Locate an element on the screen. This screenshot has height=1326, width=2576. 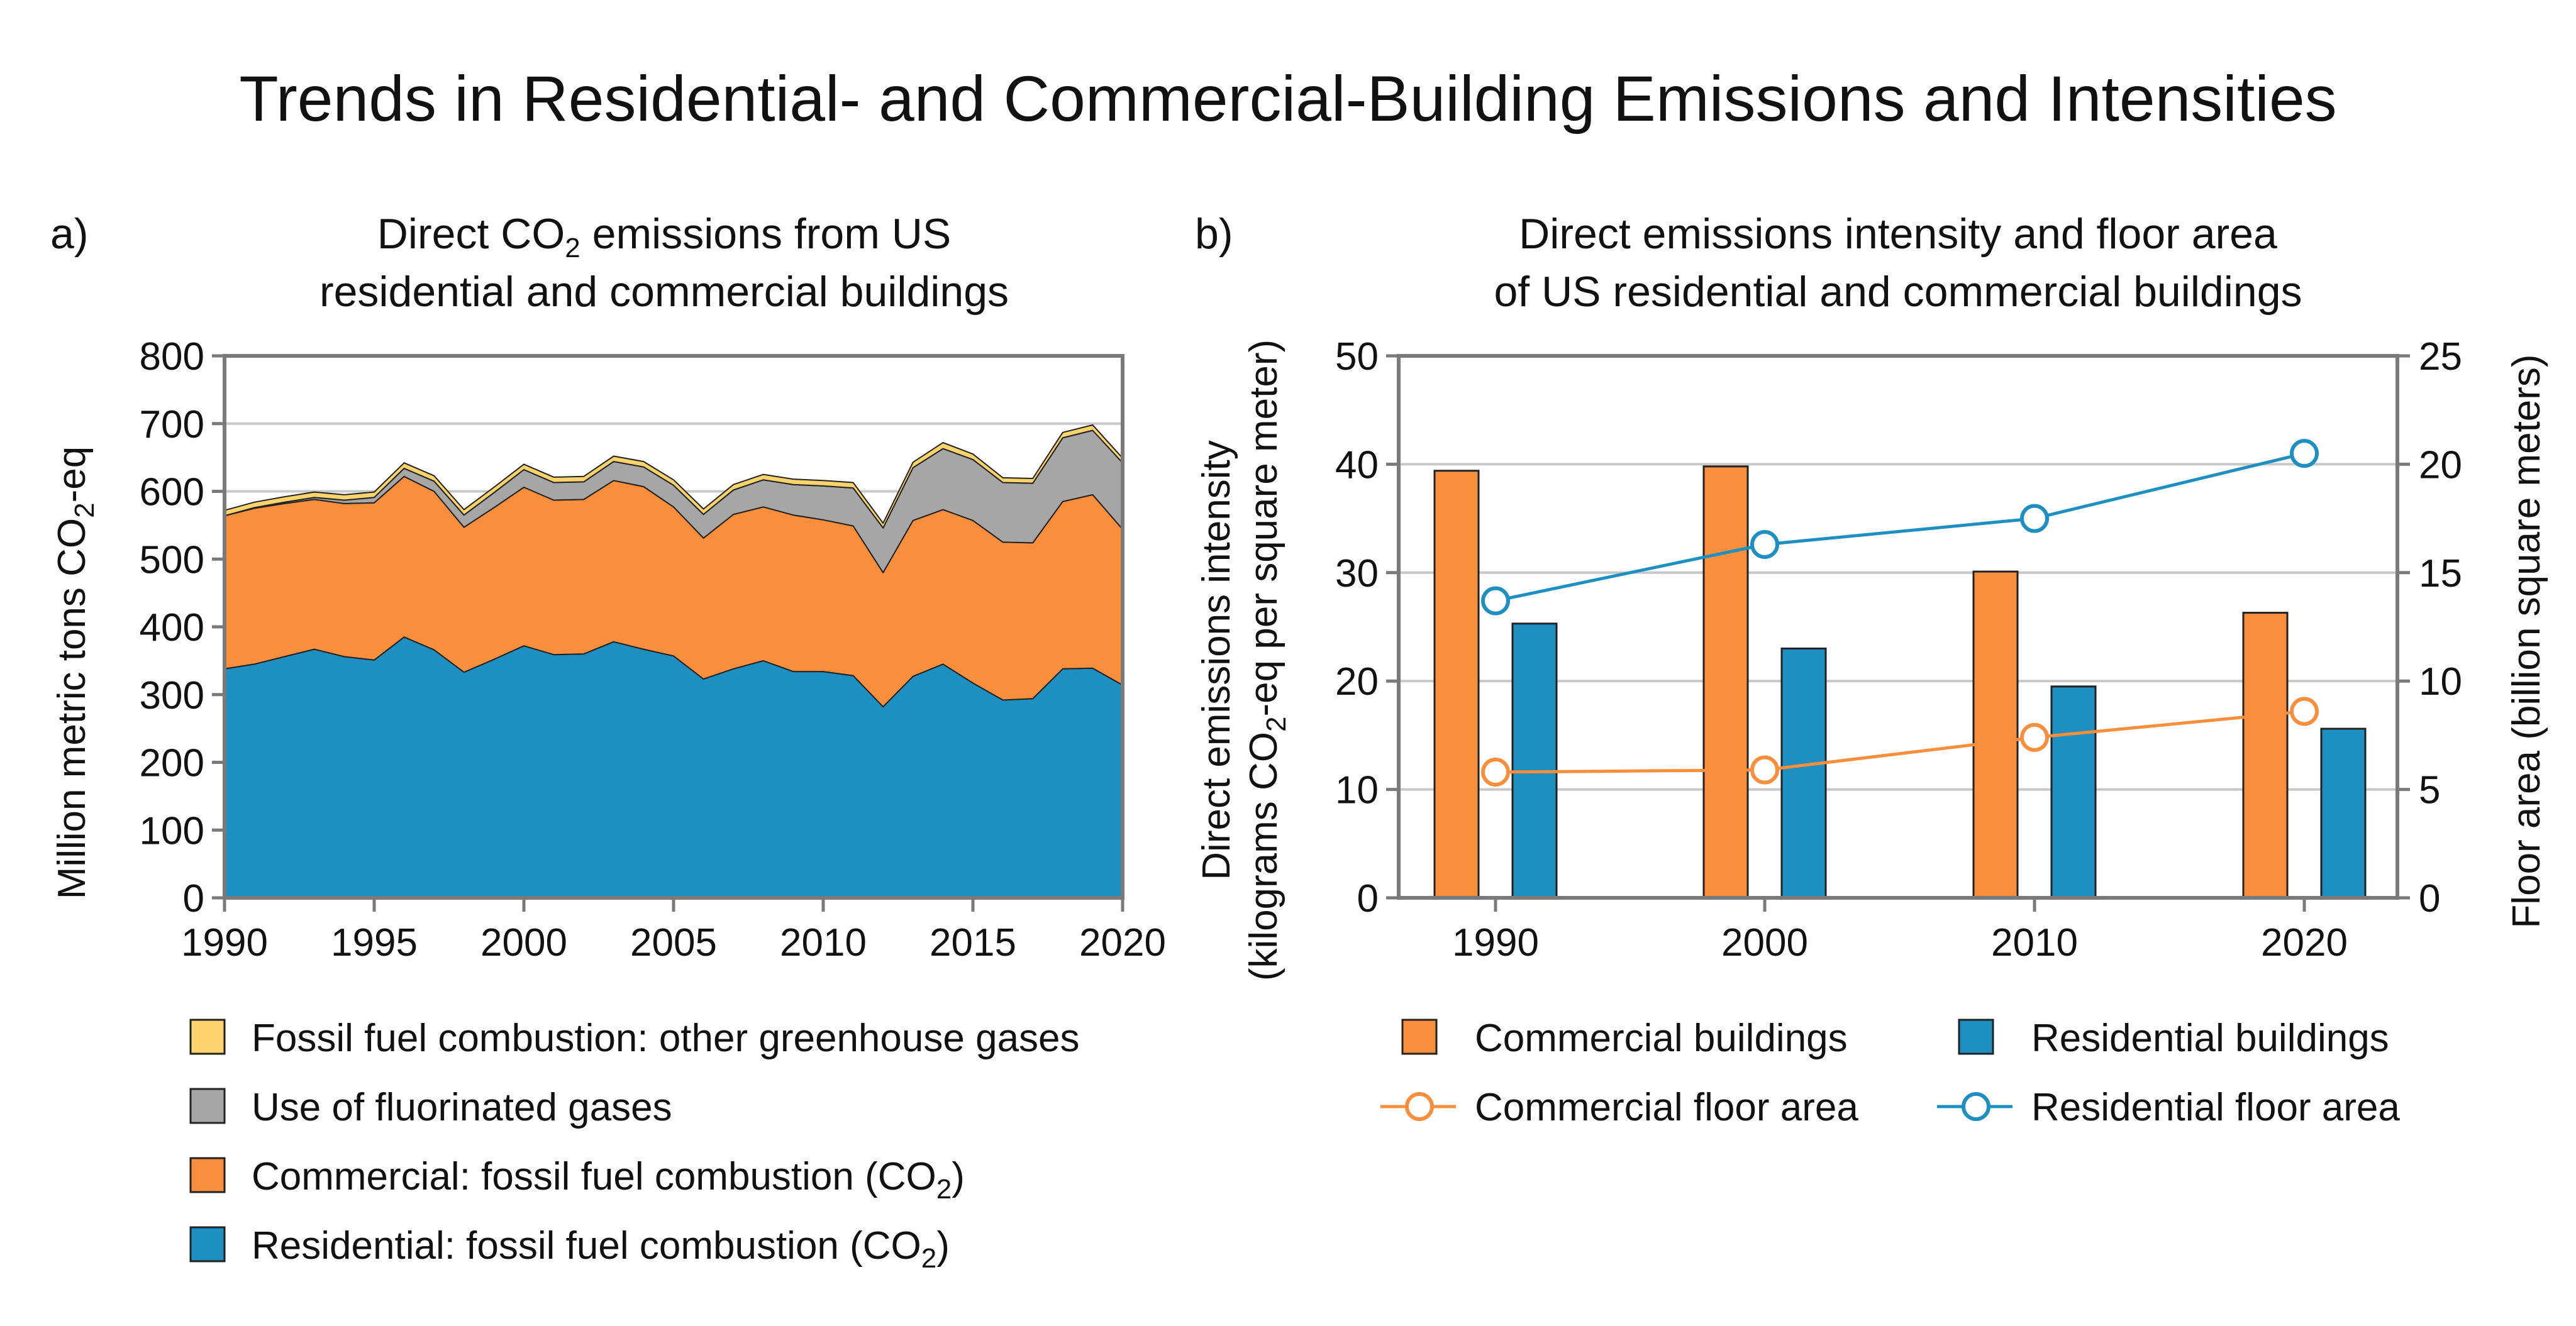
line-residential-floor-area is located at coordinates (1900, 527).